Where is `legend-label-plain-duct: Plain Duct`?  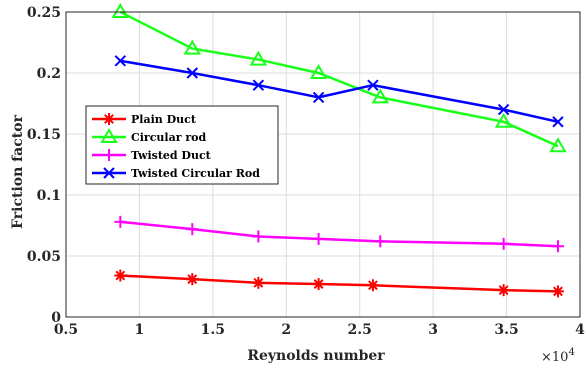
legend-label-plain-duct: Plain Duct is located at coordinates (164, 119).